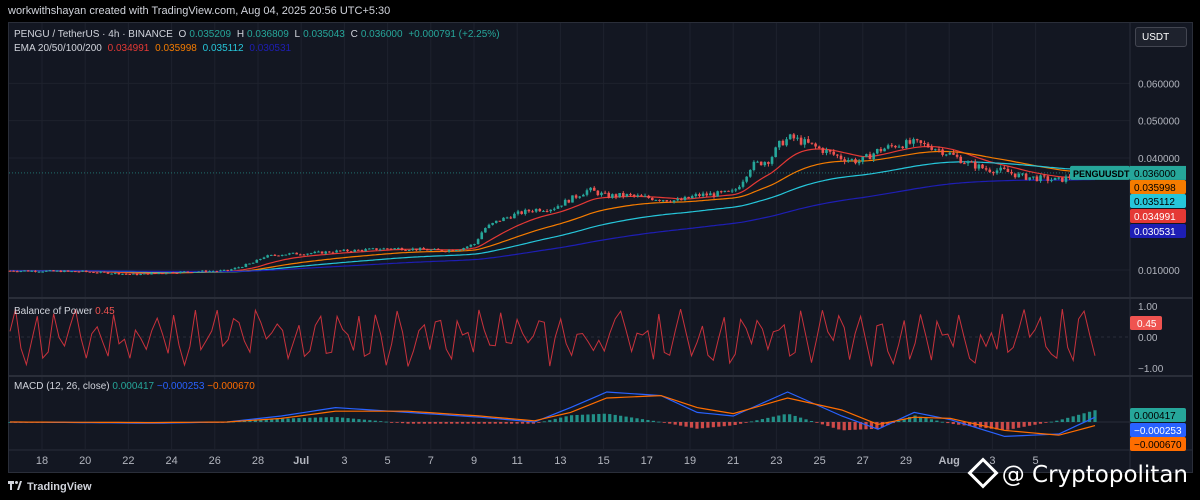 This screenshot has height=500, width=1200. What do you see at coordinates (819, 461) in the screenshot?
I see `time-tick-label: 25` at bounding box center [819, 461].